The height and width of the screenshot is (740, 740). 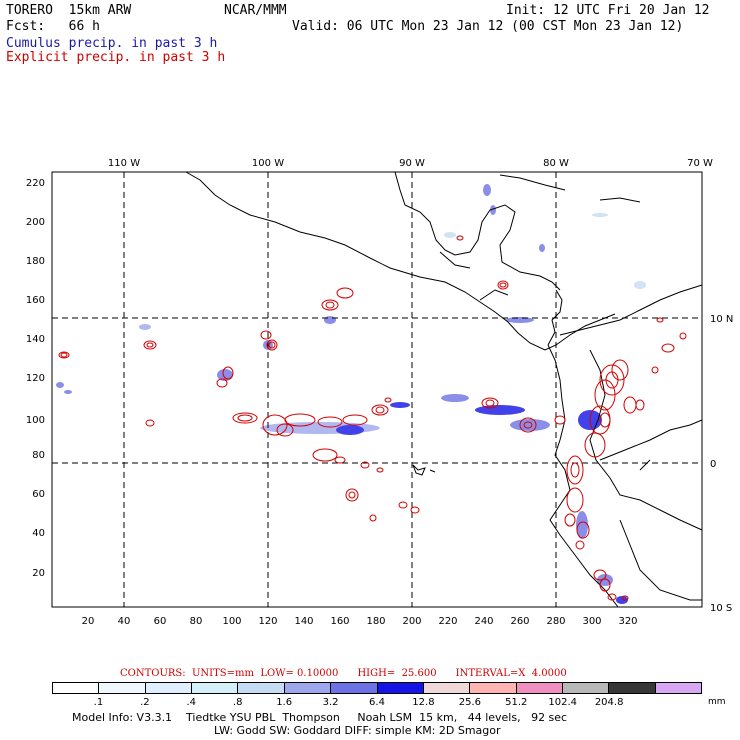 What do you see at coordinates (339, 621) in the screenshot?
I see `x-tick: 160` at bounding box center [339, 621].